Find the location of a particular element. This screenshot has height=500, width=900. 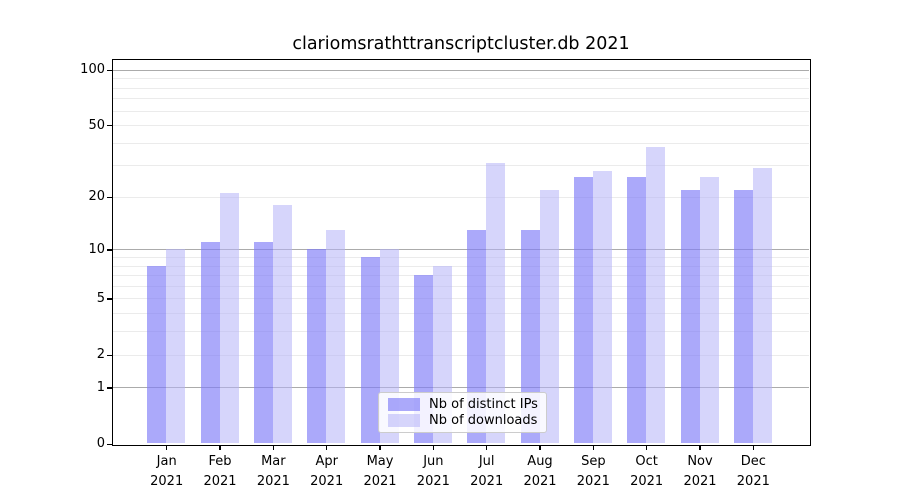

x-tick-month: Dec is located at coordinates (753, 461).